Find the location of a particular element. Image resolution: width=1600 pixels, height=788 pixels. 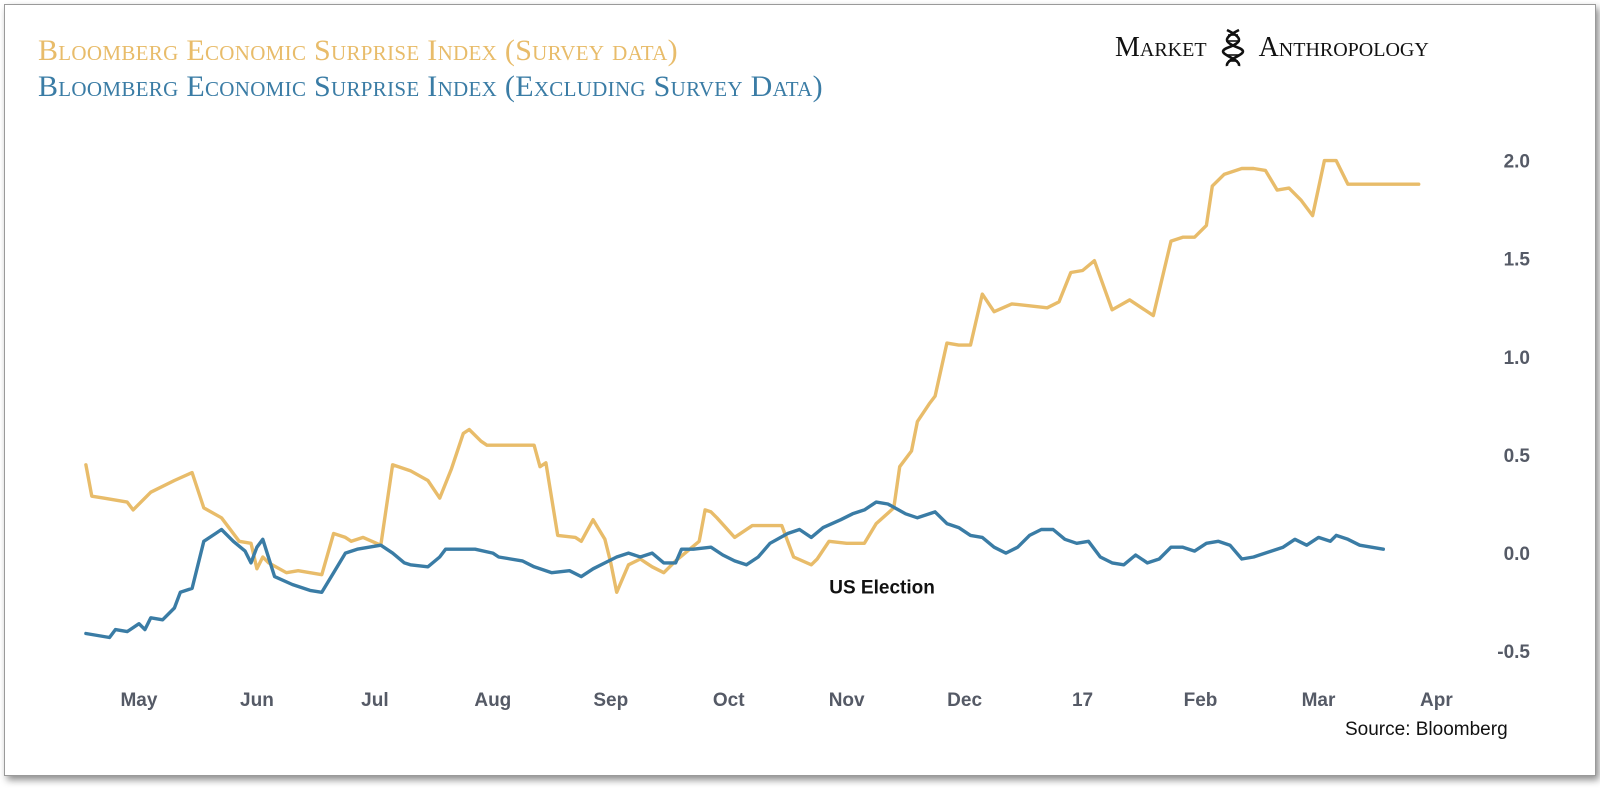

annotation-us-election: US Election is located at coordinates (882, 587).